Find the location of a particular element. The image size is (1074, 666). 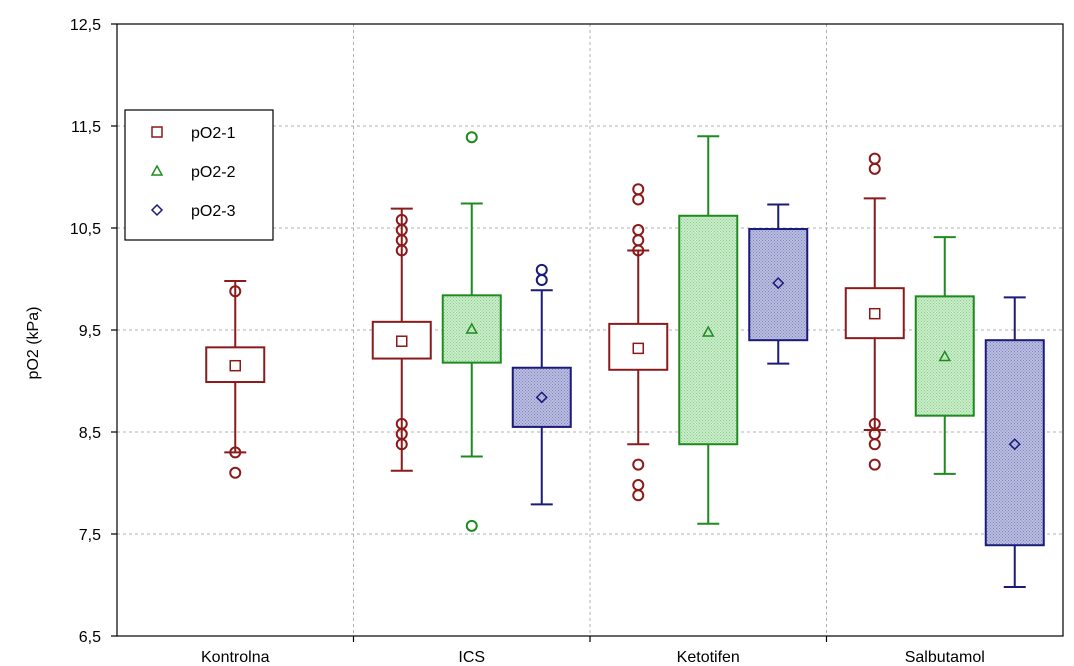

box-pO2-2-ICS is located at coordinates (471, 331).